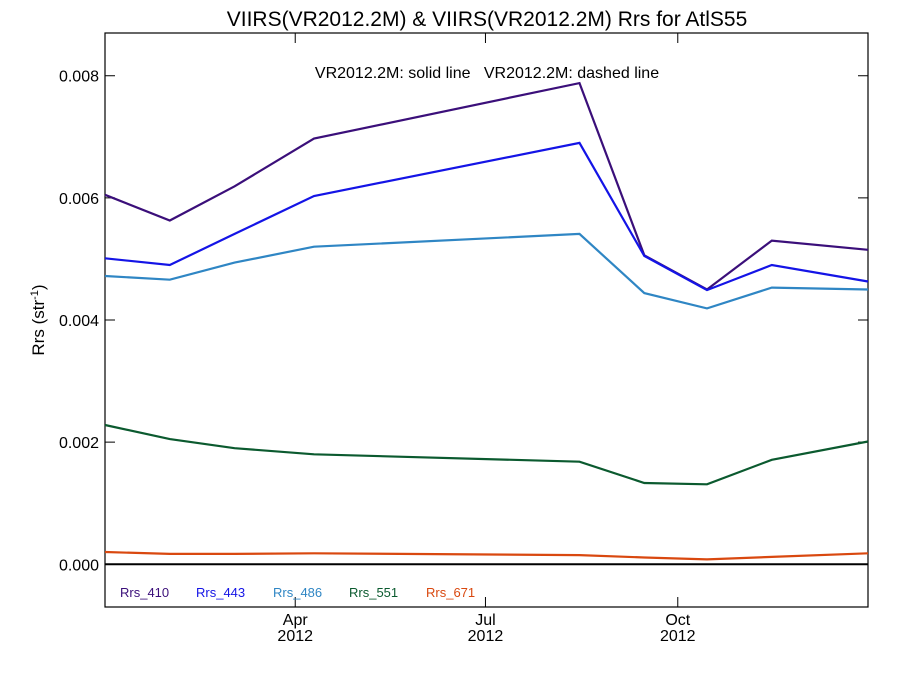 The width and height of the screenshot is (900, 675). What do you see at coordinates (79, 321) in the screenshot?
I see `y-tick-label: 0.004` at bounding box center [79, 321].